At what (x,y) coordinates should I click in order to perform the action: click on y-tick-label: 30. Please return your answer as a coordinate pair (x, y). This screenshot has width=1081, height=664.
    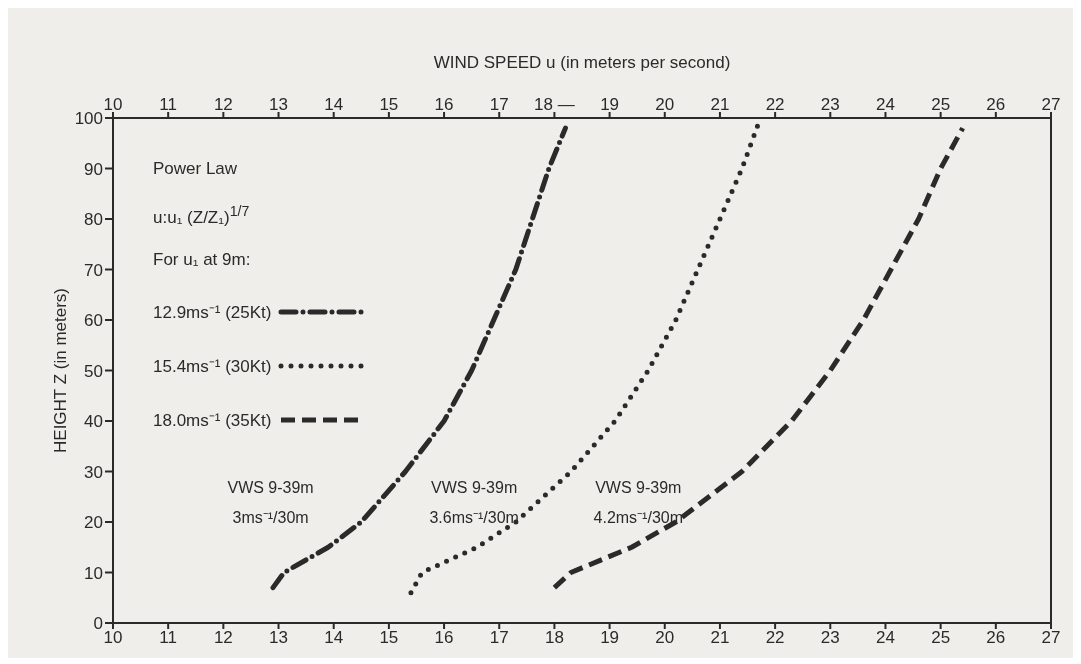
    Looking at the image, I should click on (93, 472).